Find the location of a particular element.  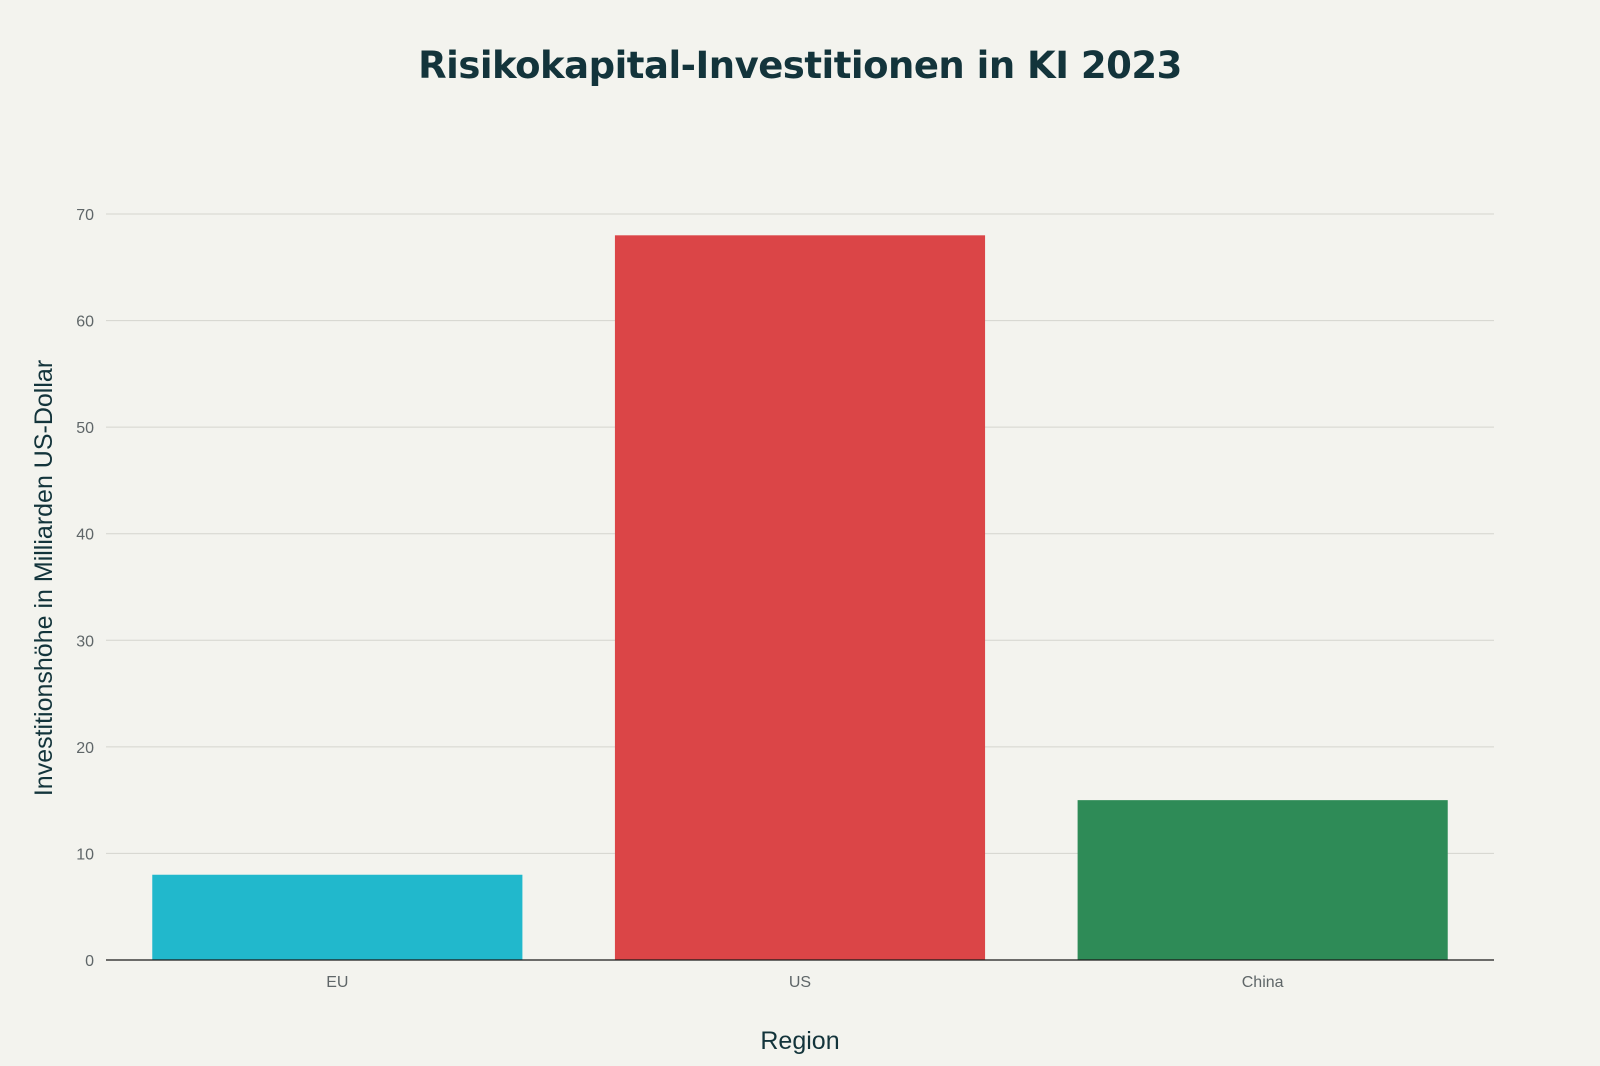

x-tick-label-china: China is located at coordinates (1263, 982).